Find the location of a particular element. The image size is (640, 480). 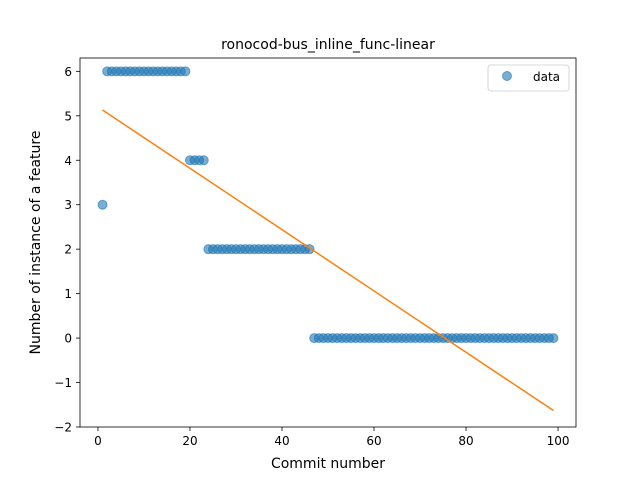

x-tick-label: 60 is located at coordinates (373, 441).